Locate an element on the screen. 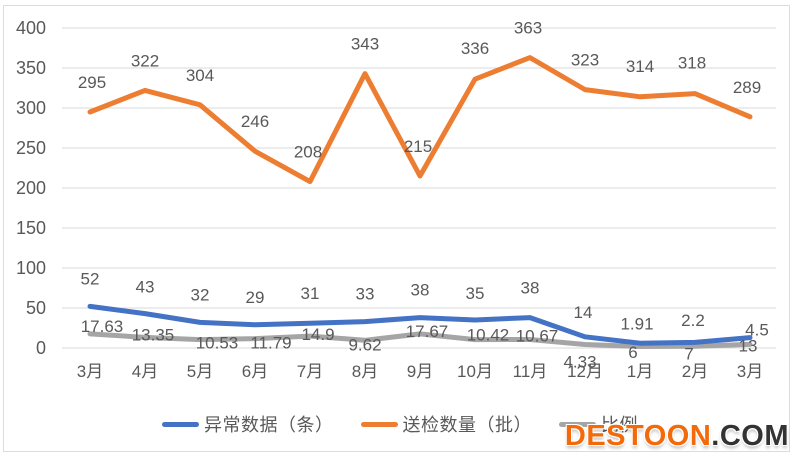 The height and width of the screenshot is (460, 800). x-axis-tick-label: 1月 is located at coordinates (640, 371).